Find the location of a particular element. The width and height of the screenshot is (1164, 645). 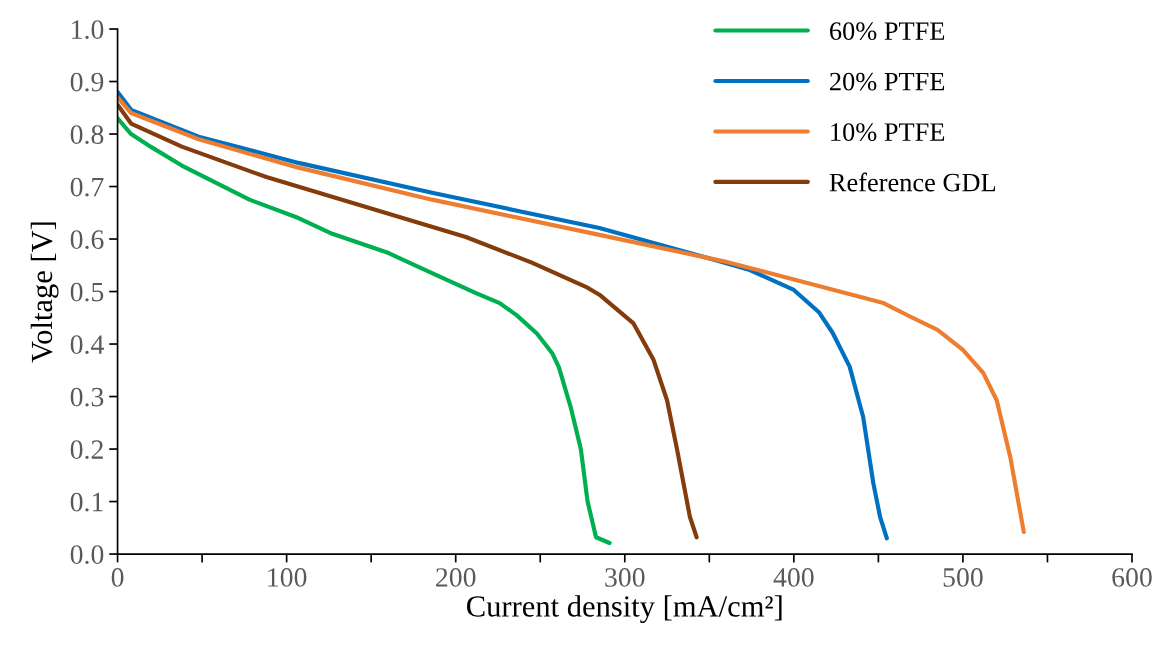

x-tick-label: 500 is located at coordinates (963, 577).